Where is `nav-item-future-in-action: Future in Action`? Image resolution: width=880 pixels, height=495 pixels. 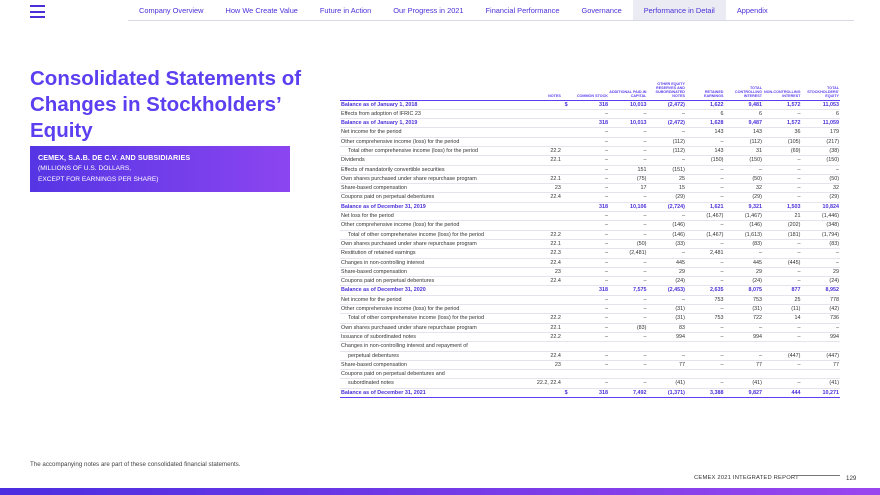
nav-item-future-in-action: Future in Action is located at coordinates (345, 10).